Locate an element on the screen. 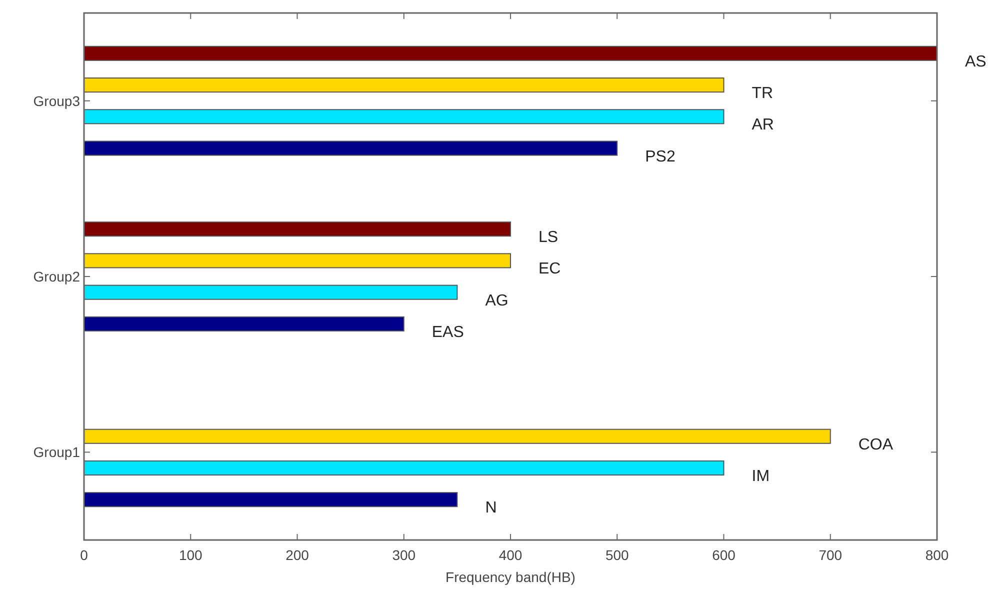  x-tick-label: 500 is located at coordinates (617, 555).